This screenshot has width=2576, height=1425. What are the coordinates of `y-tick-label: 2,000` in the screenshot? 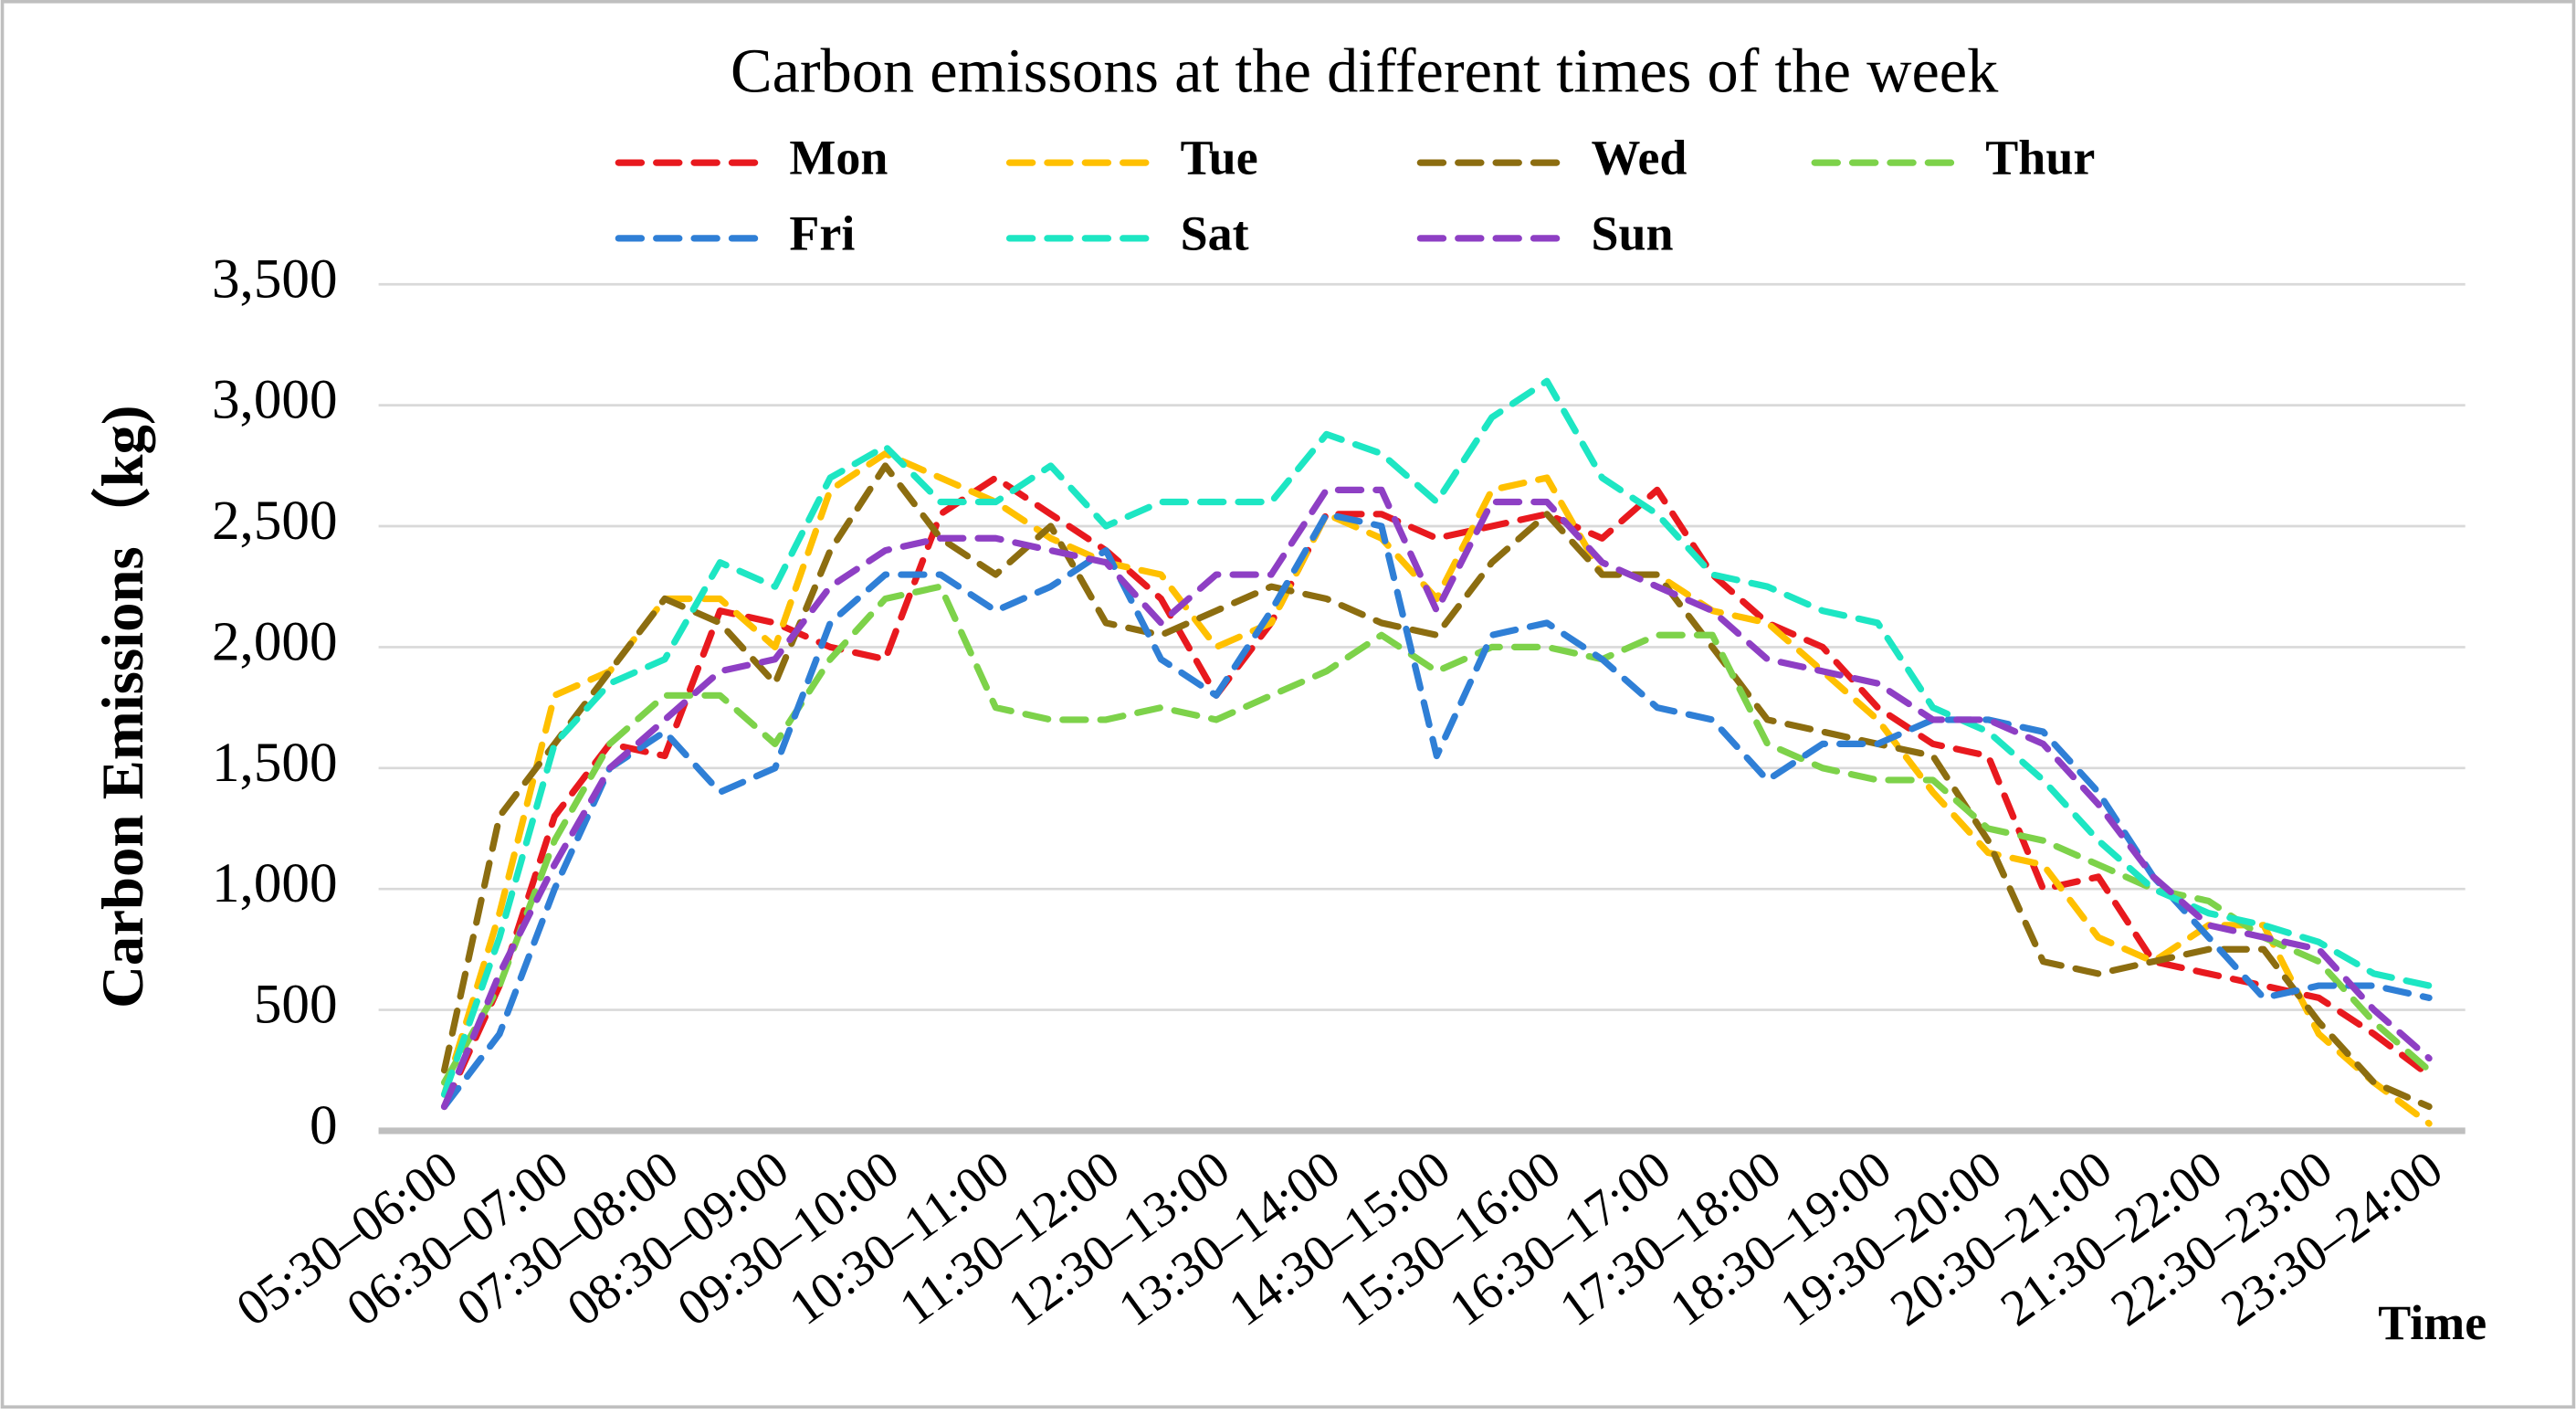 It's located at (275, 641).